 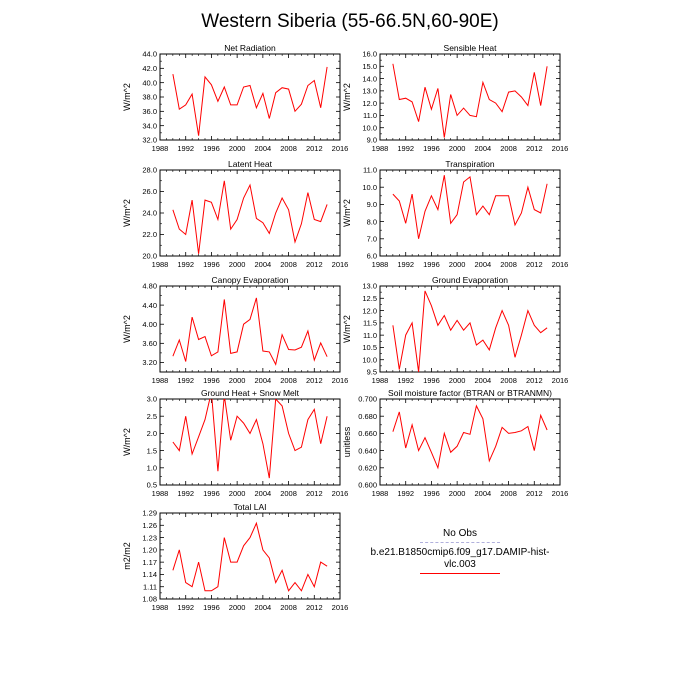 What do you see at coordinates (249, 507) in the screenshot?
I see `panel-title: Total LAI` at bounding box center [249, 507].